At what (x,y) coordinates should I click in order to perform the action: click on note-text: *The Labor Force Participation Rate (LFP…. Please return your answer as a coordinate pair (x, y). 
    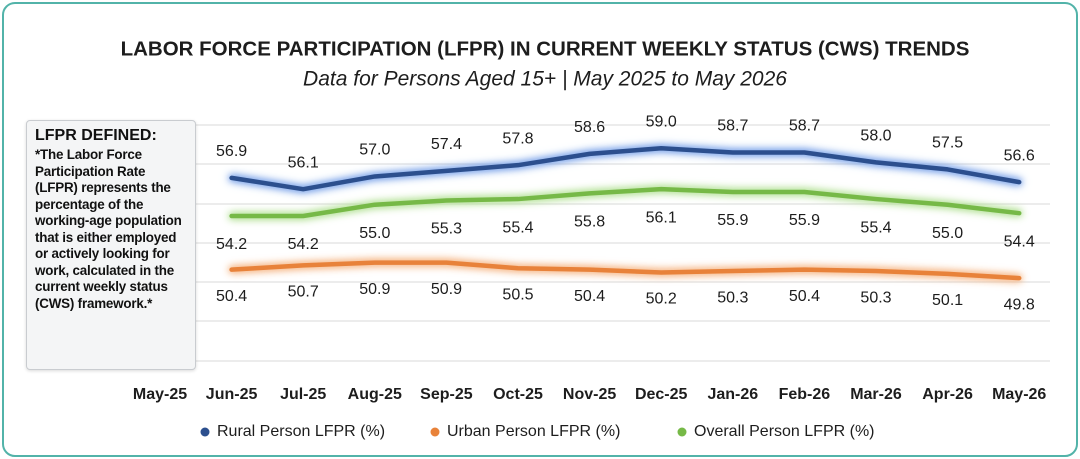
    Looking at the image, I should click on (108, 229).